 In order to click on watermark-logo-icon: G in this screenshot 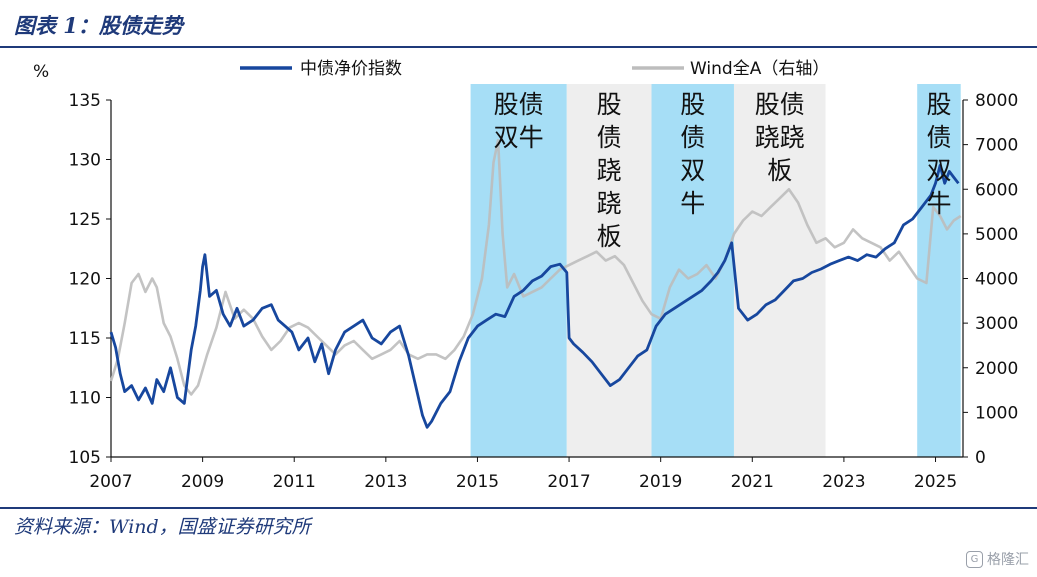, I will do `click(974, 559)`.